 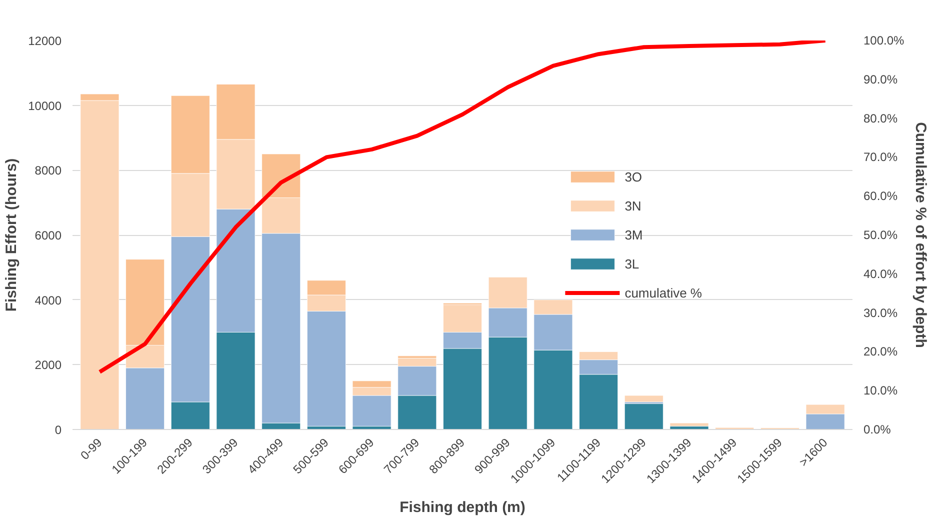 What do you see at coordinates (91, 448) in the screenshot?
I see `x-tick-label: 0-99` at bounding box center [91, 448].